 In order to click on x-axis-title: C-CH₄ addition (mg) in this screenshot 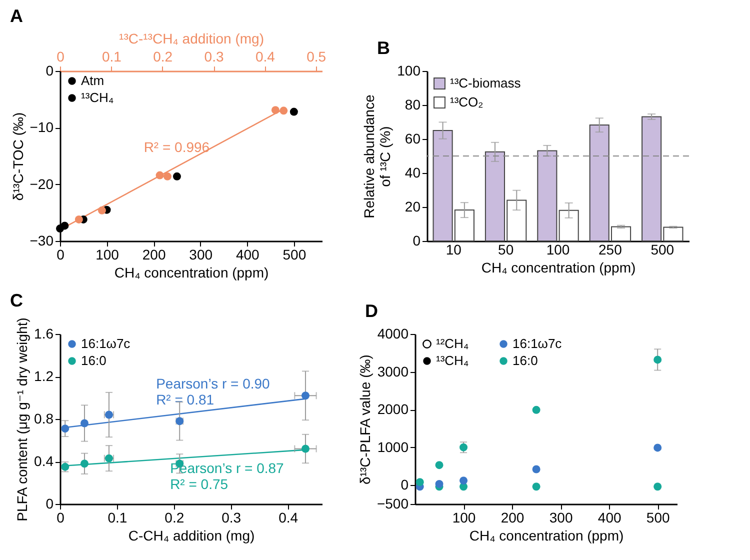, I will do `click(191, 536)`.